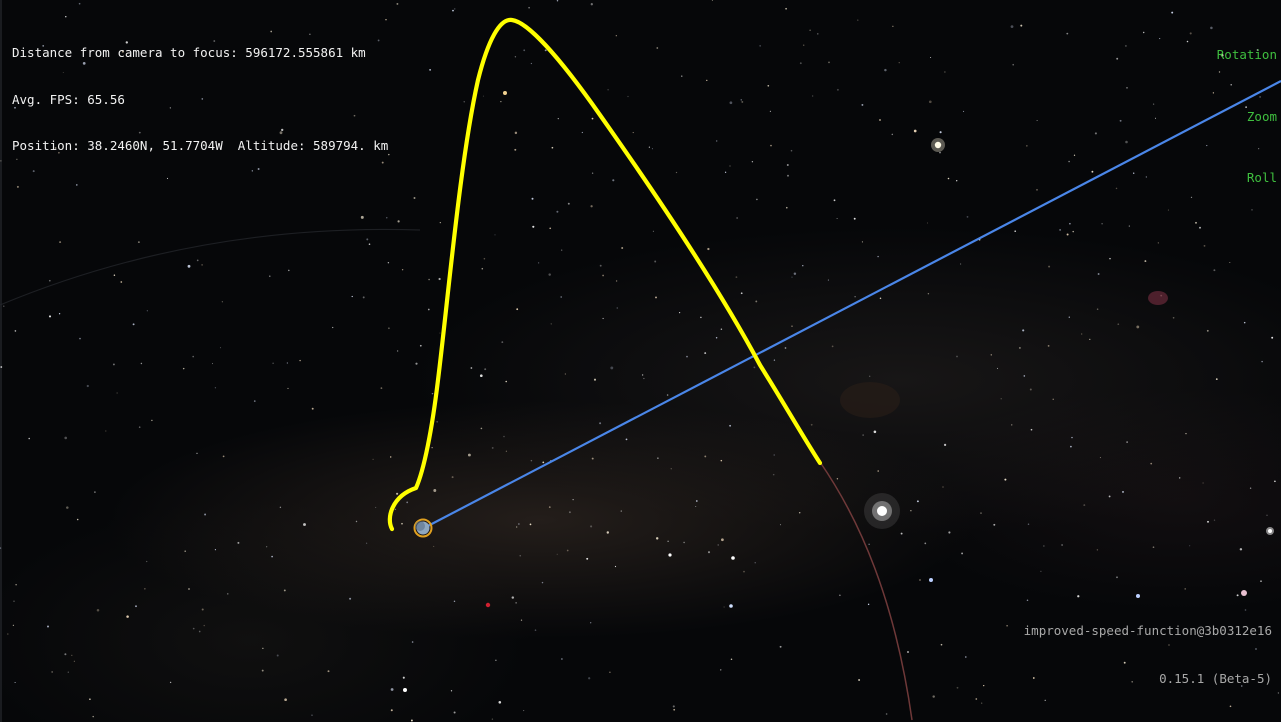 Image resolution: width=1281 pixels, height=722 pixels. Describe the element at coordinates (420, 526) in the screenshot. I see `planet-shadow` at that location.